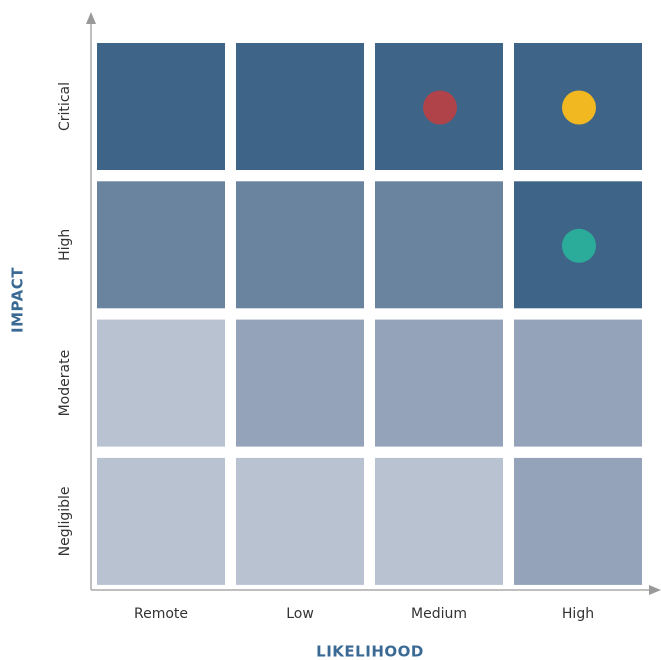 This screenshot has height=660, width=661. I want to click on y-axis-title: IMPACT, so click(18, 300).